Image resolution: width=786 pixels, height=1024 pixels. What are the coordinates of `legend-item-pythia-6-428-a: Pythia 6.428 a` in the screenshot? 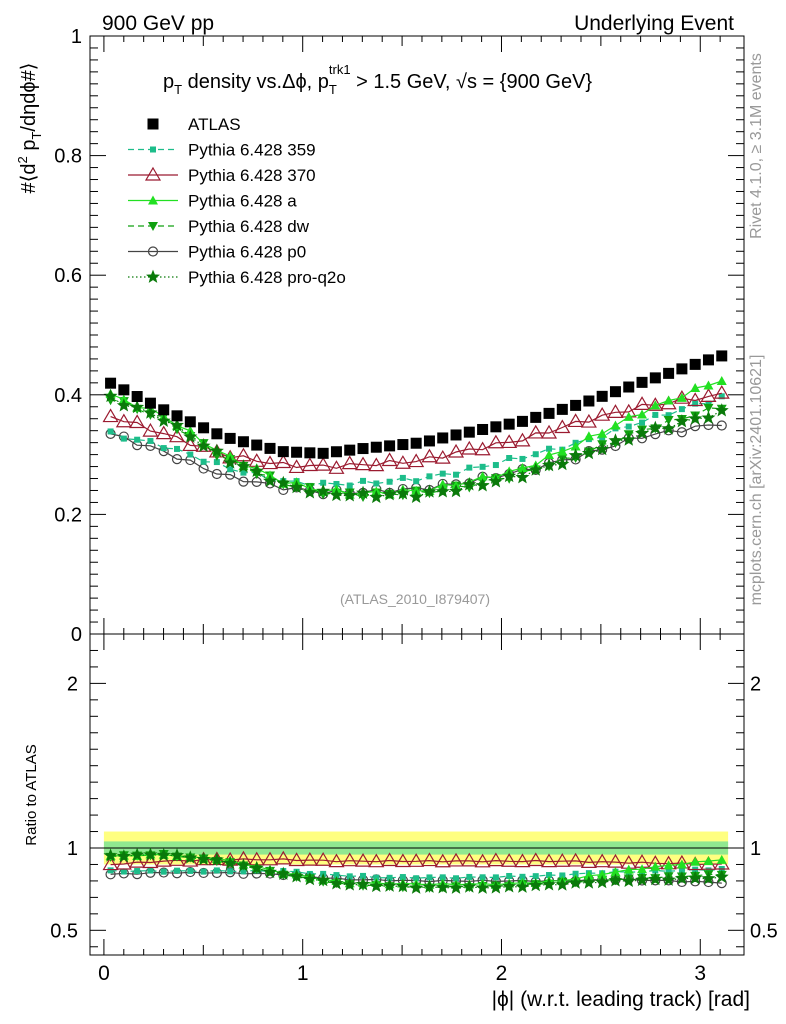 It's located at (212, 201).